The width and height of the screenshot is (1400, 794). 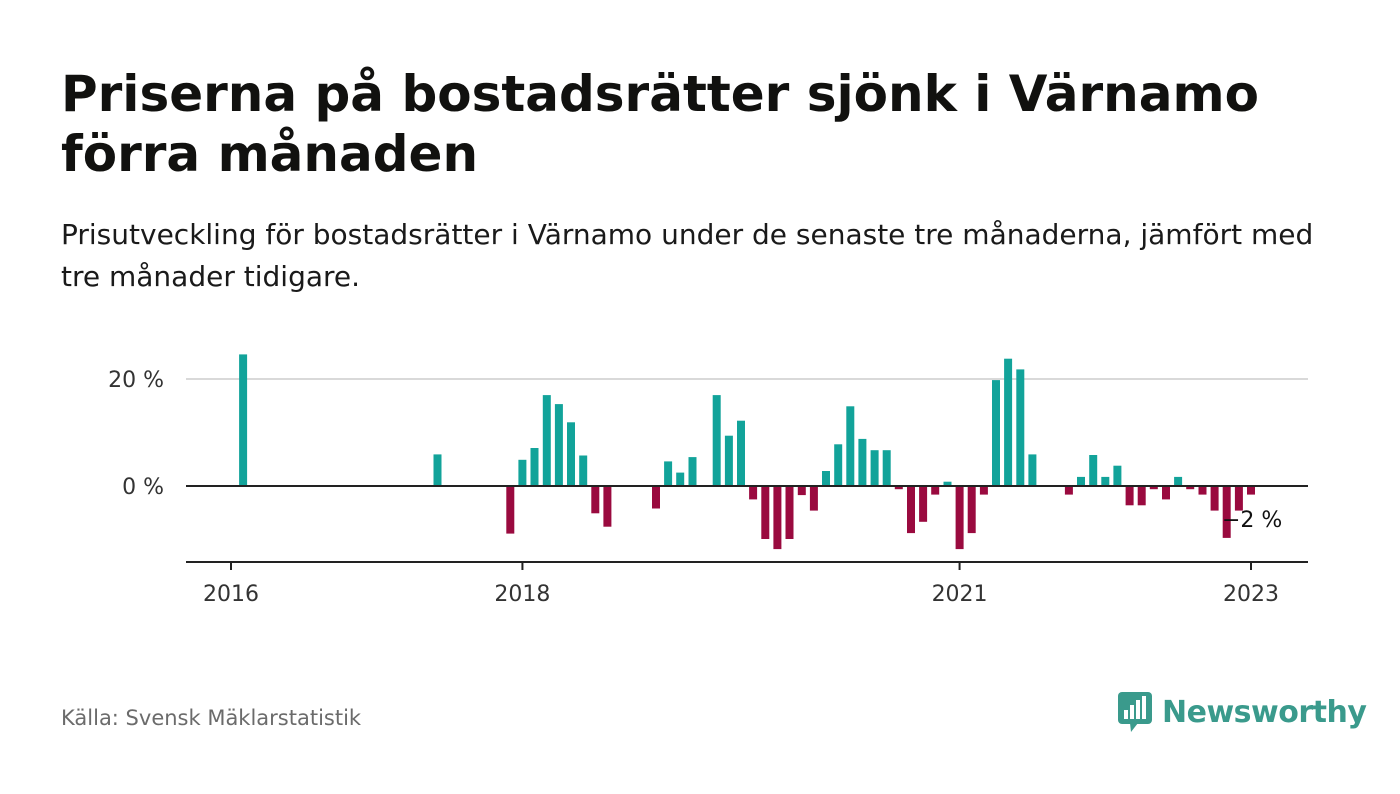 I want to click on y-tick-label: 20 %, so click(x=136, y=380).